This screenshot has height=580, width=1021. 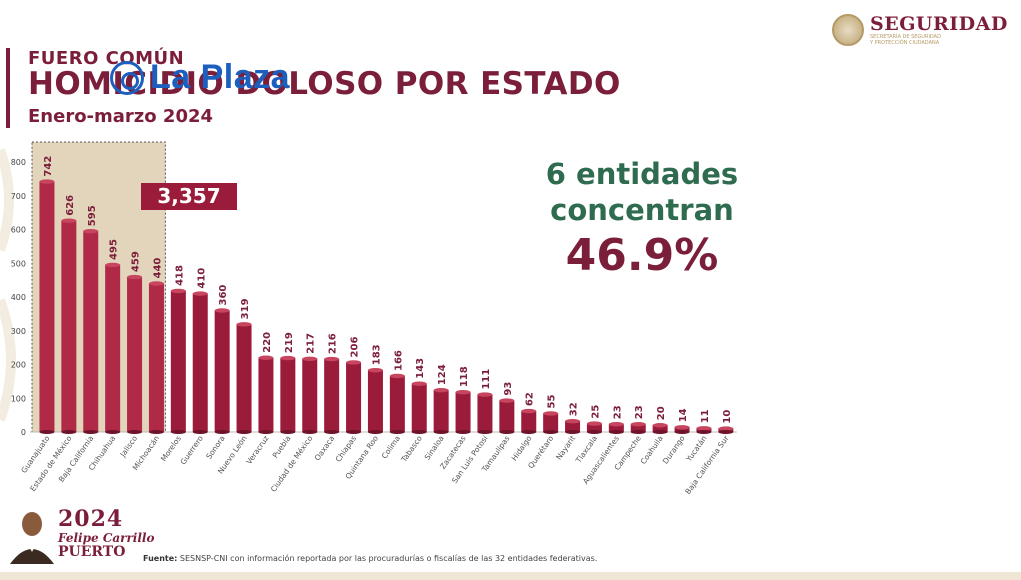 I want to click on y-tick-label: 700, so click(x=18, y=196).